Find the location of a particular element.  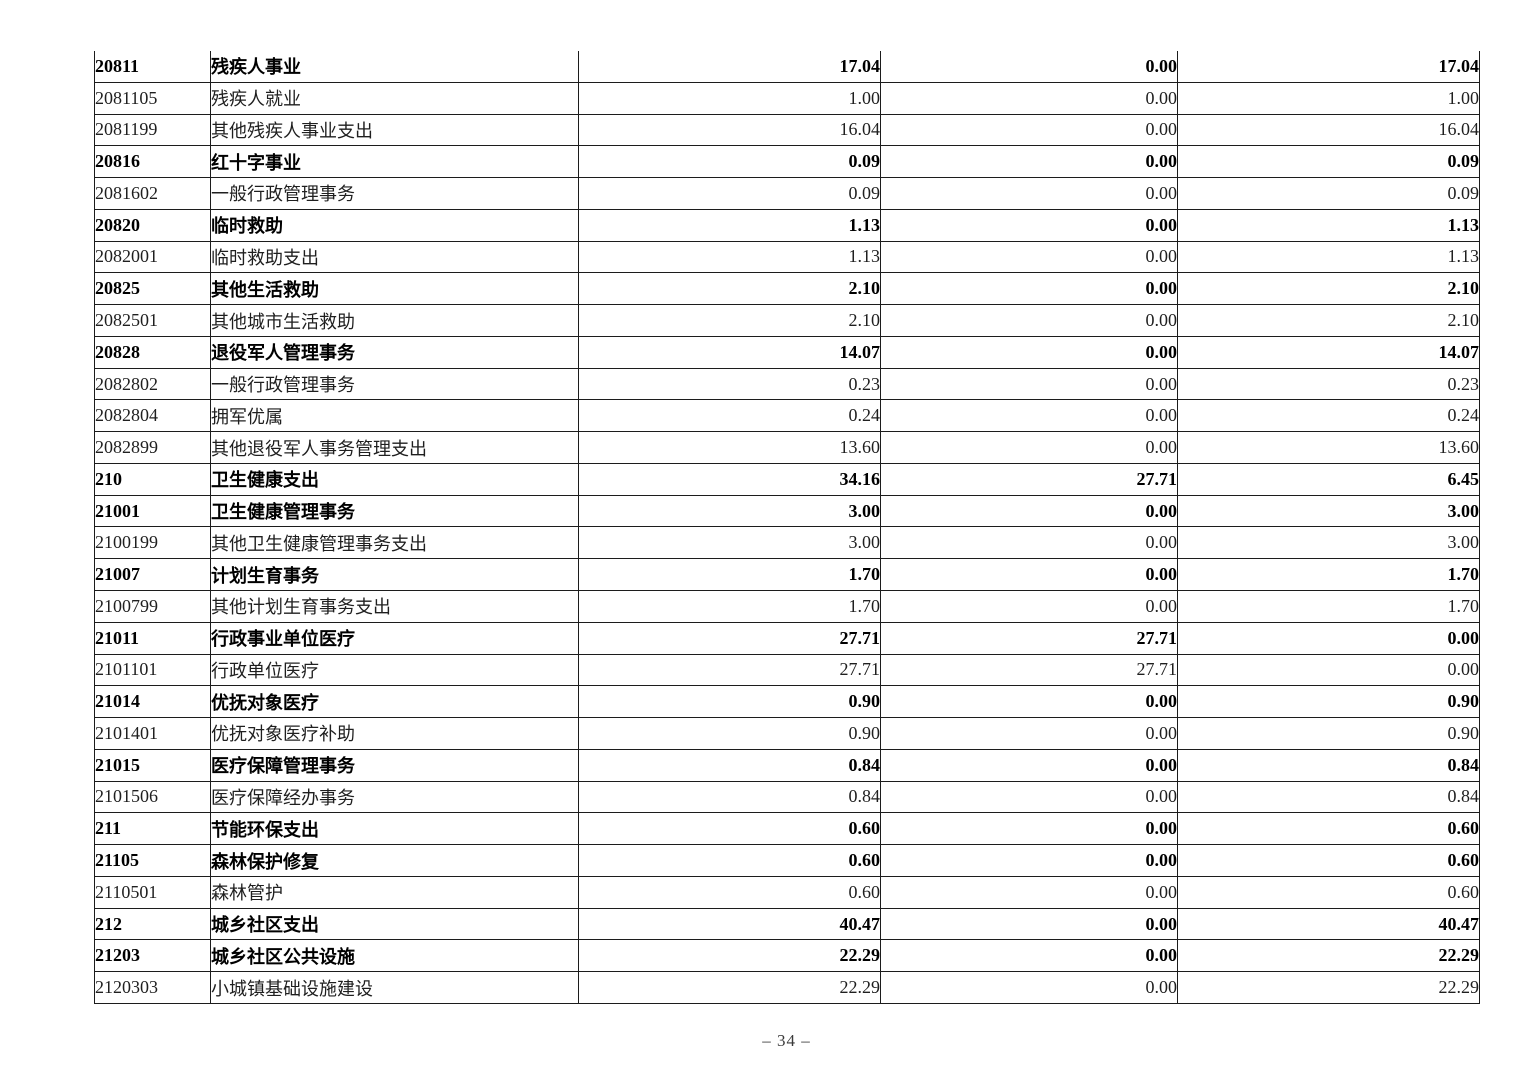

table-row: 20816 红十字事业 0.09 0.00 0.09 is located at coordinates (787, 162).